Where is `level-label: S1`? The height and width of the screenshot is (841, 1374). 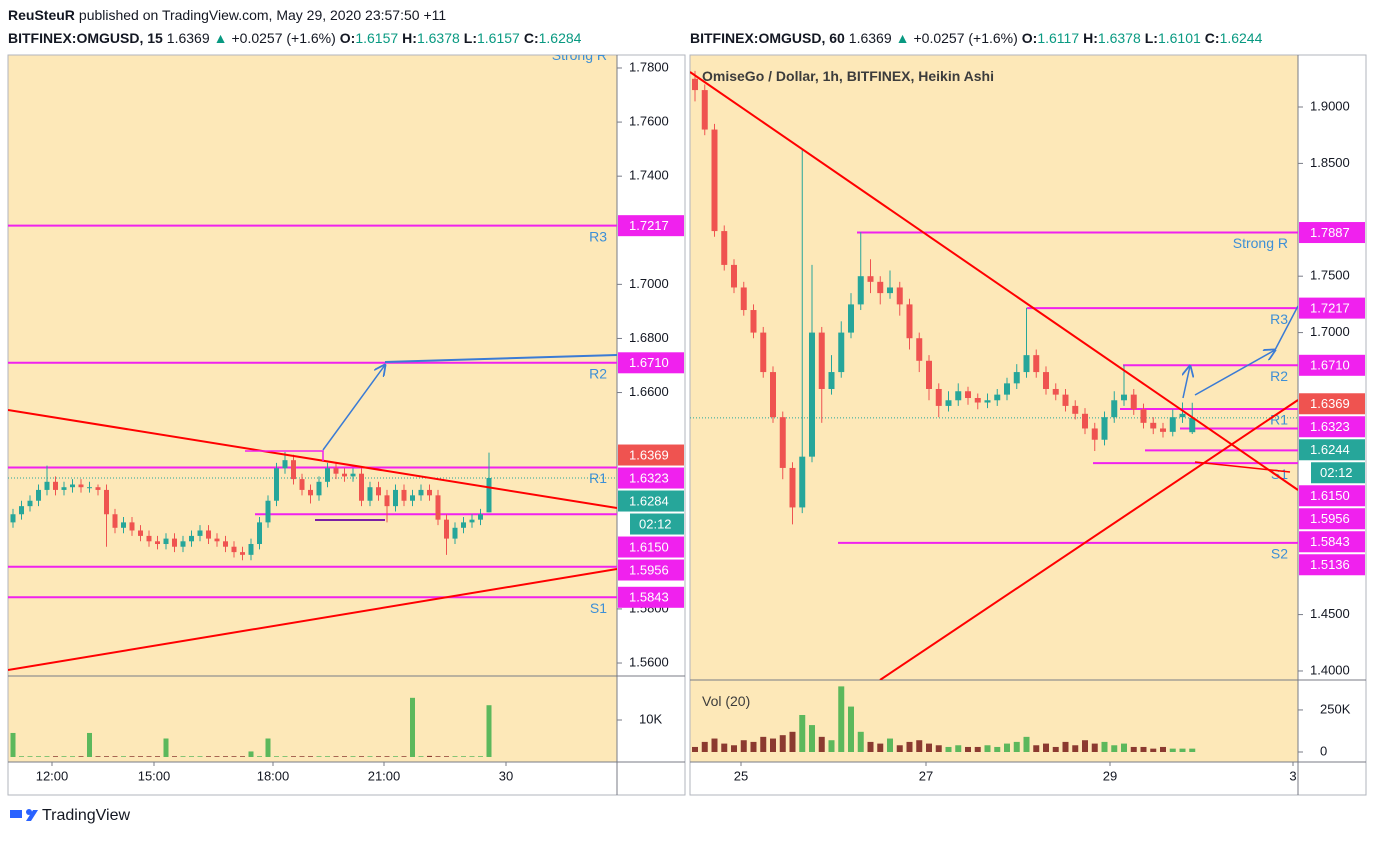
level-label: S1 is located at coordinates (598, 608).